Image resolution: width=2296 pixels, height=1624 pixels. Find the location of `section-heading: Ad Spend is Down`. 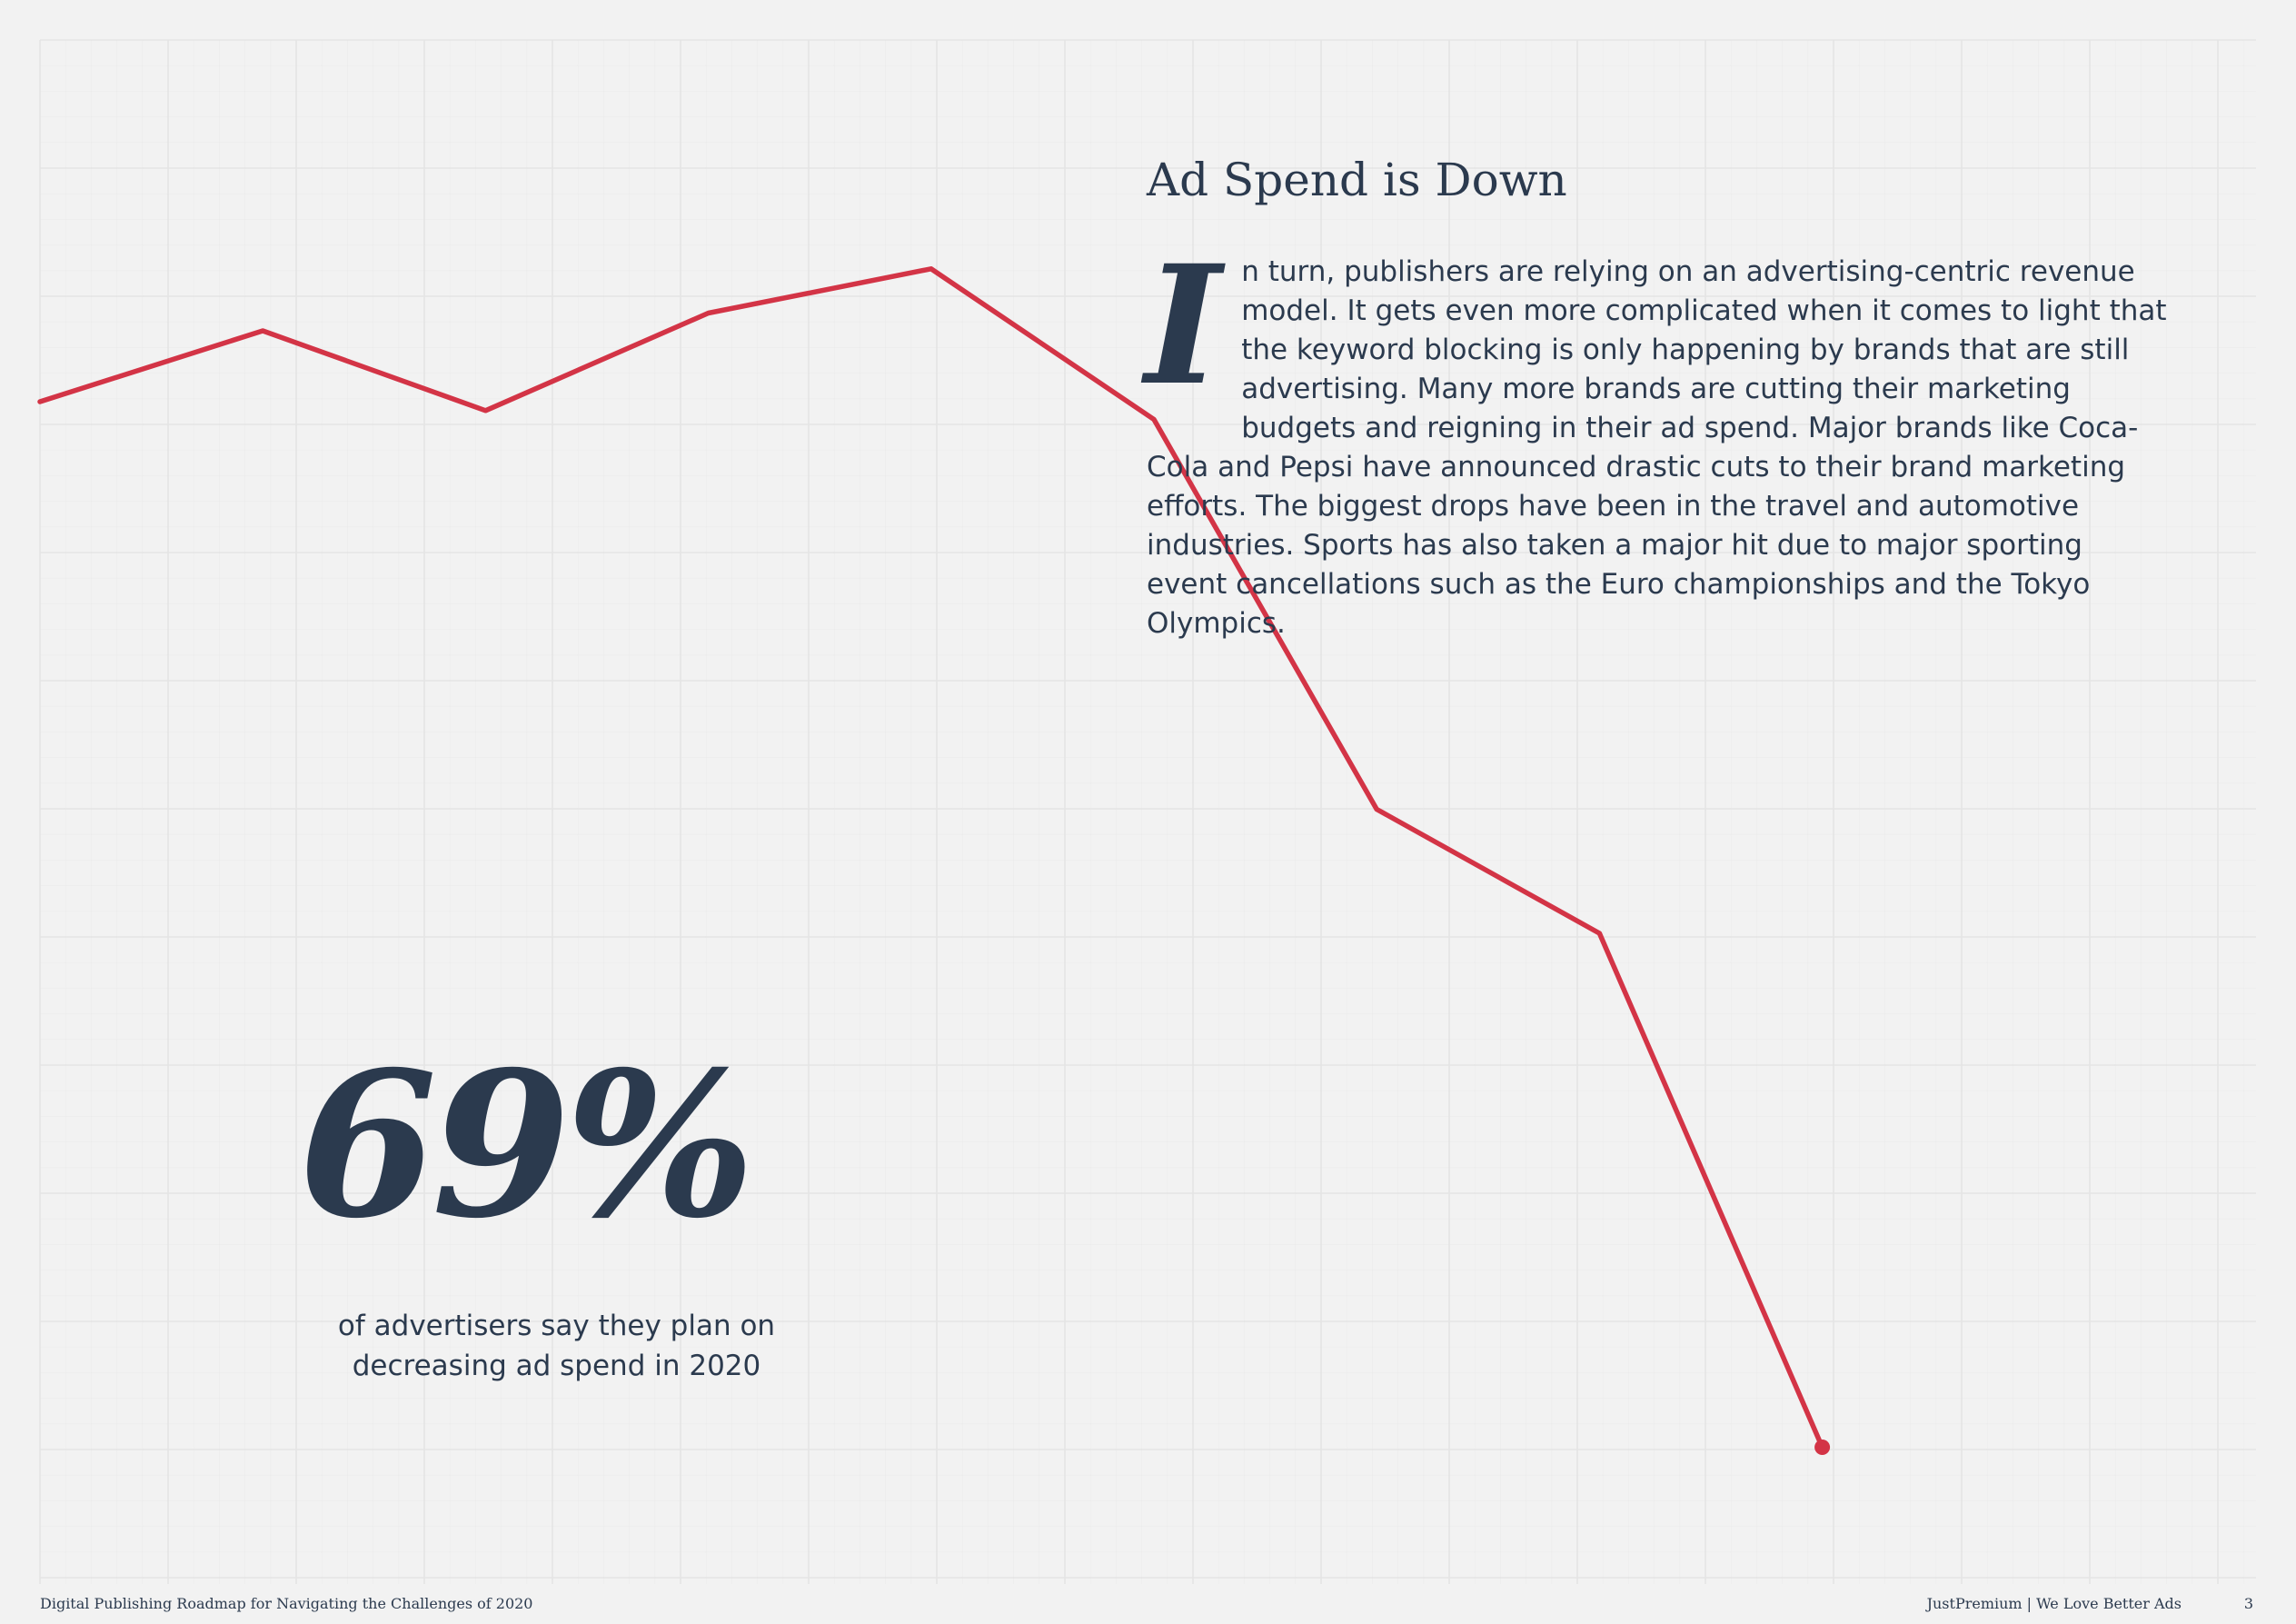

section-heading: Ad Spend is Down is located at coordinates (1357, 180).